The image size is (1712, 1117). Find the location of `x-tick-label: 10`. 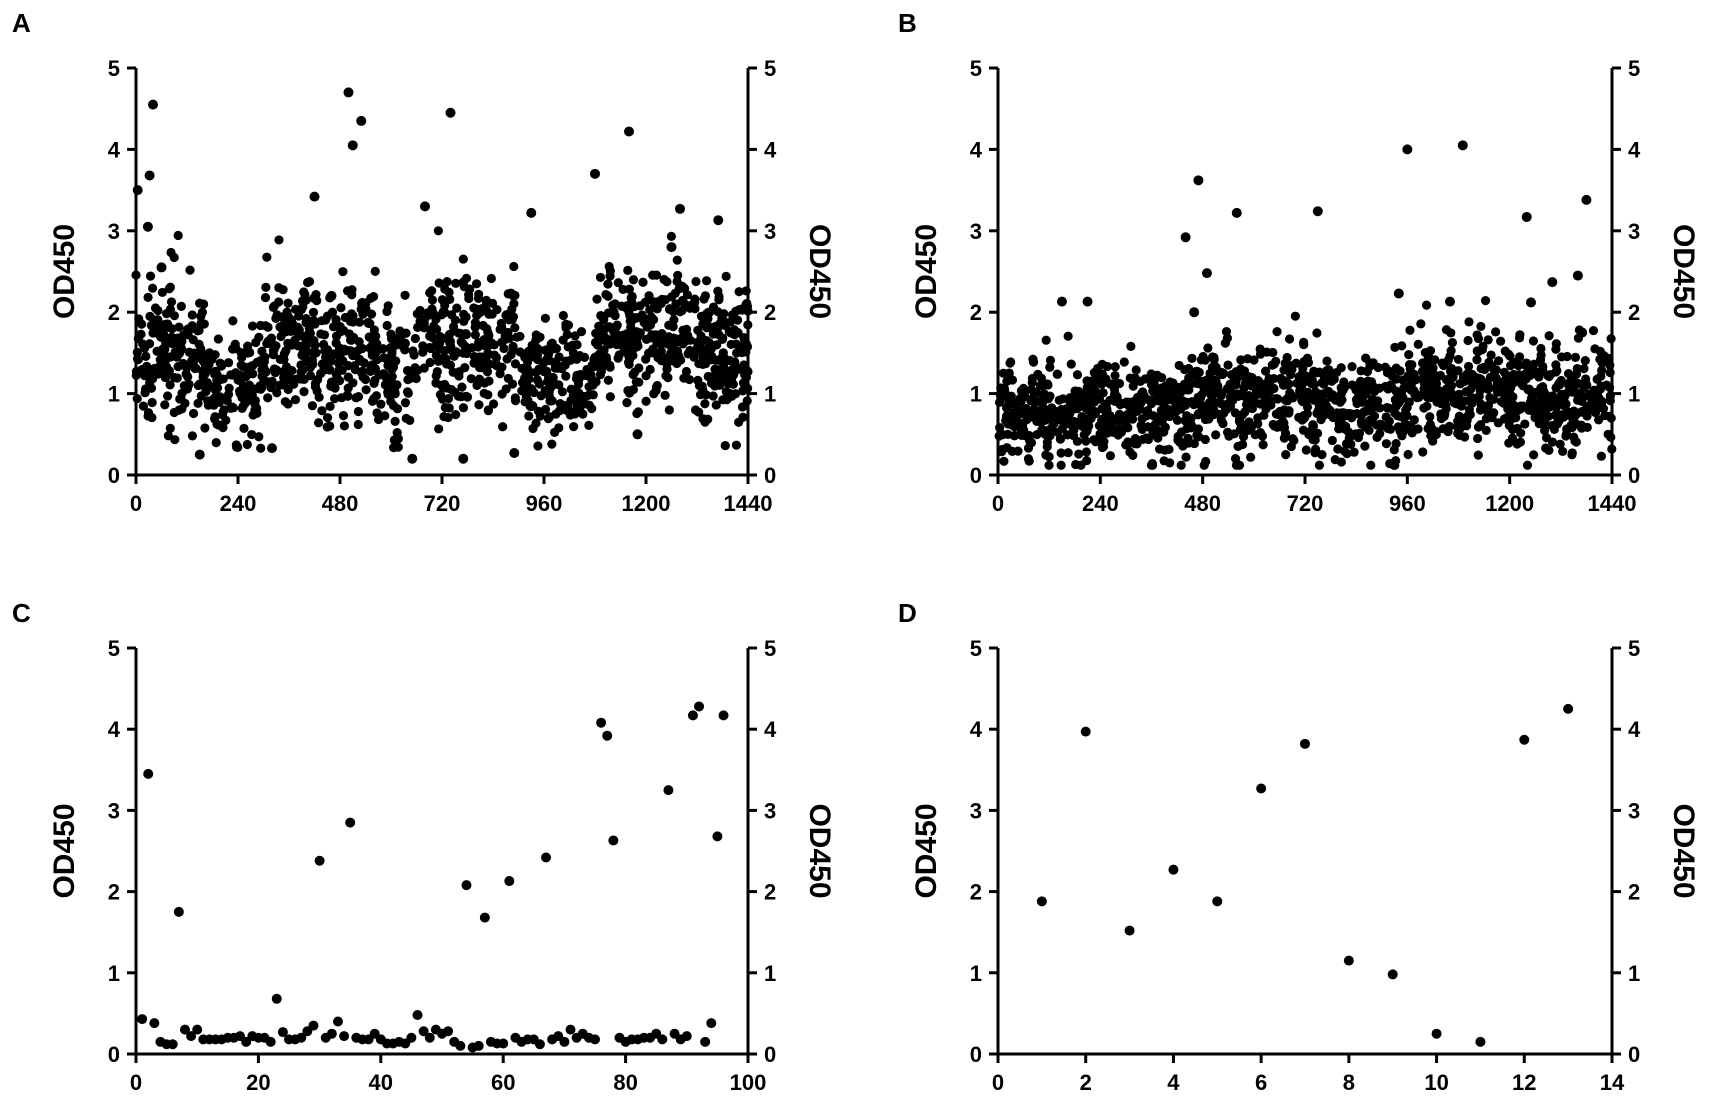

x-tick-label: 10 is located at coordinates (1436, 1082).